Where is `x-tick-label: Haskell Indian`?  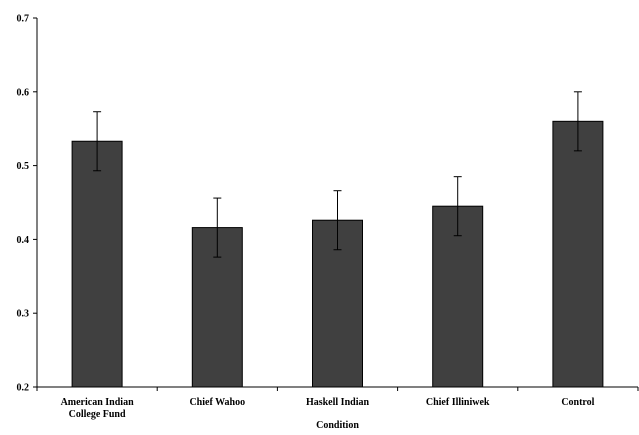 x-tick-label: Haskell Indian is located at coordinates (338, 402).